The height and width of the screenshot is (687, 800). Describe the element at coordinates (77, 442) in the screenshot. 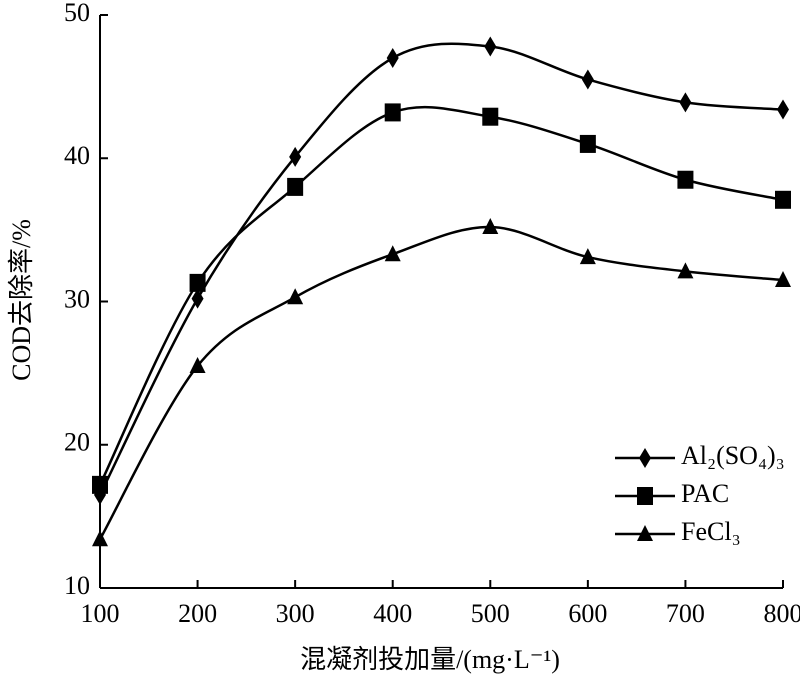

I see `y-tick-label: 20` at that location.